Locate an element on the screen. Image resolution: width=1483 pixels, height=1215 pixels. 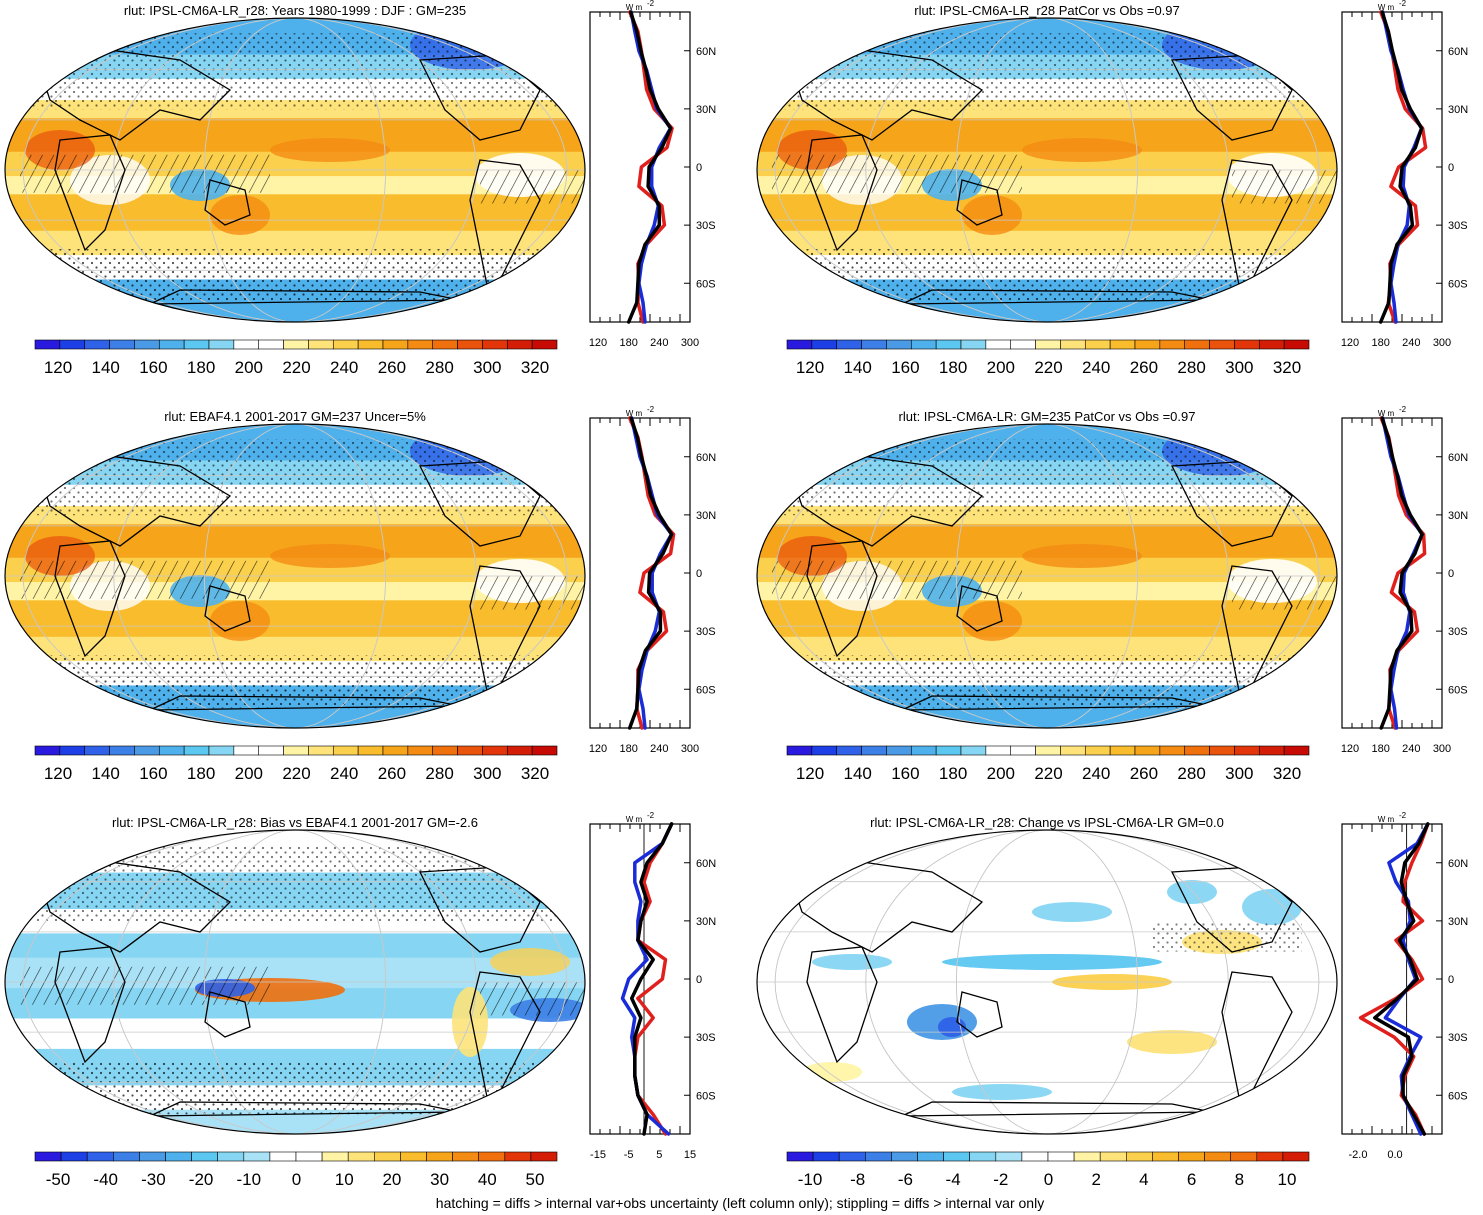
colorbar-tick-label: 0 is located at coordinates (296, 1179).